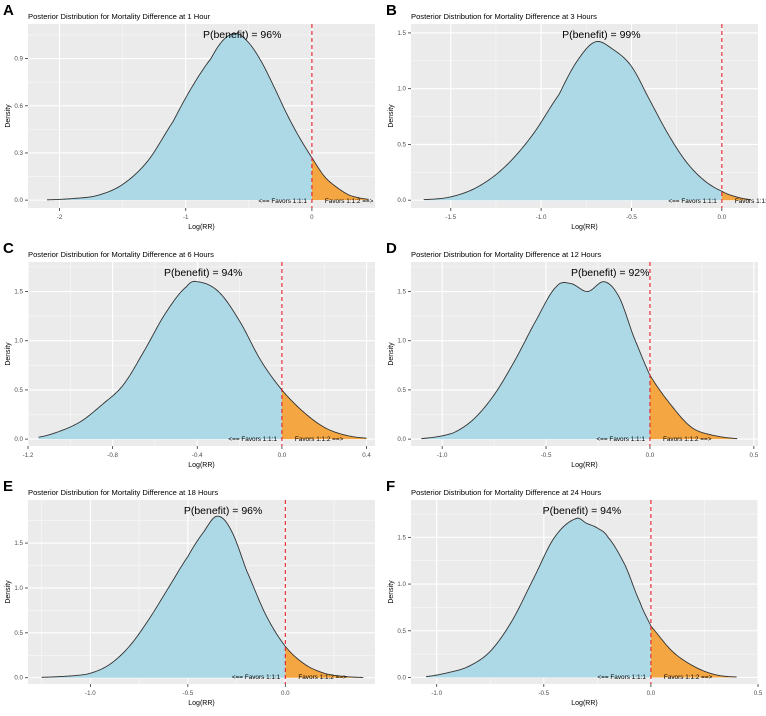 The image size is (766, 716). What do you see at coordinates (8, 486) in the screenshot?
I see `panel-label: E` at bounding box center [8, 486].